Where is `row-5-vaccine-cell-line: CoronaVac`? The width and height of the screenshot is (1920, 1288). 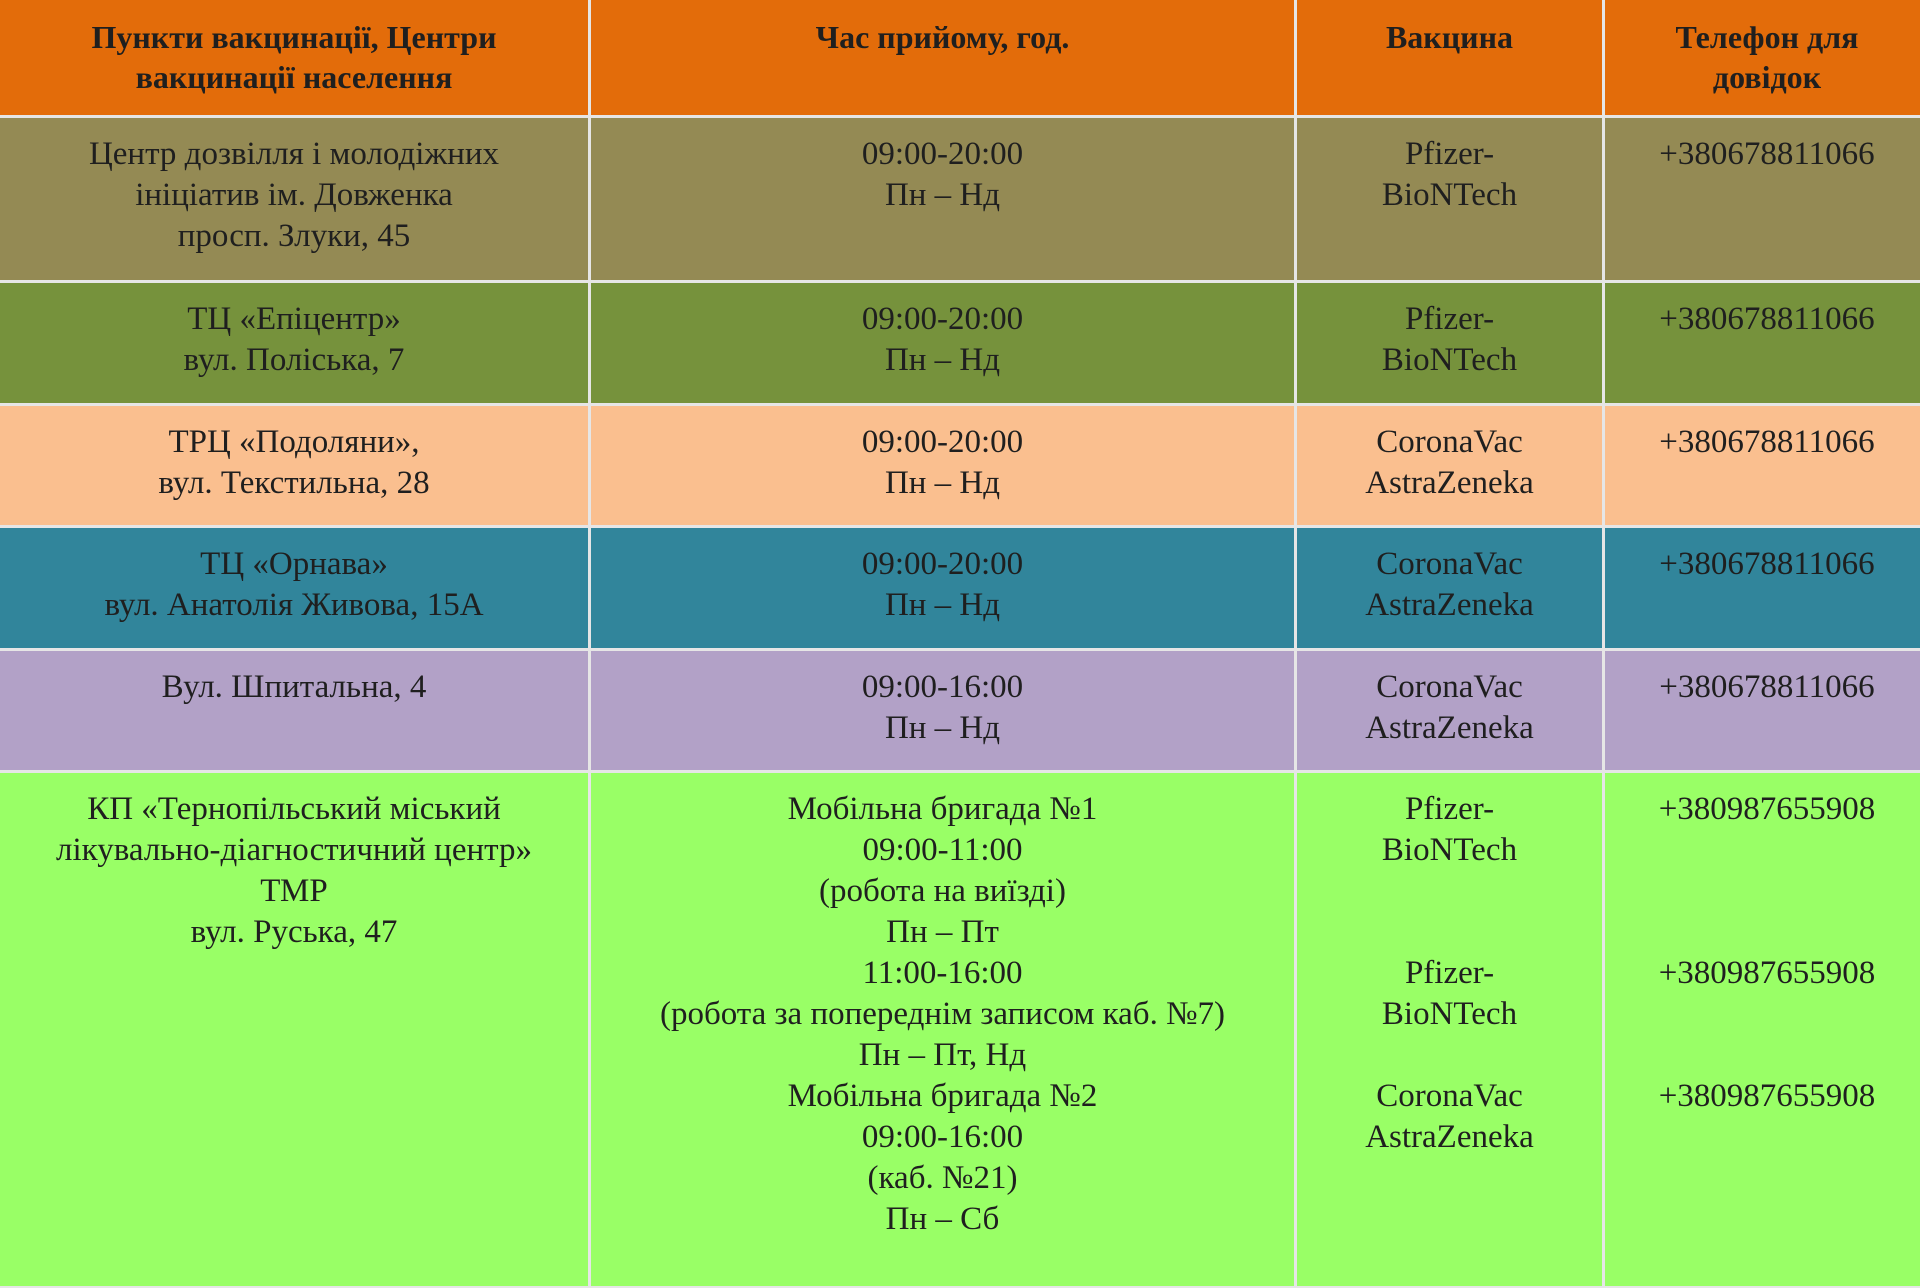
row-5-vaccine-cell-line: CoronaVac is located at coordinates (1449, 687).